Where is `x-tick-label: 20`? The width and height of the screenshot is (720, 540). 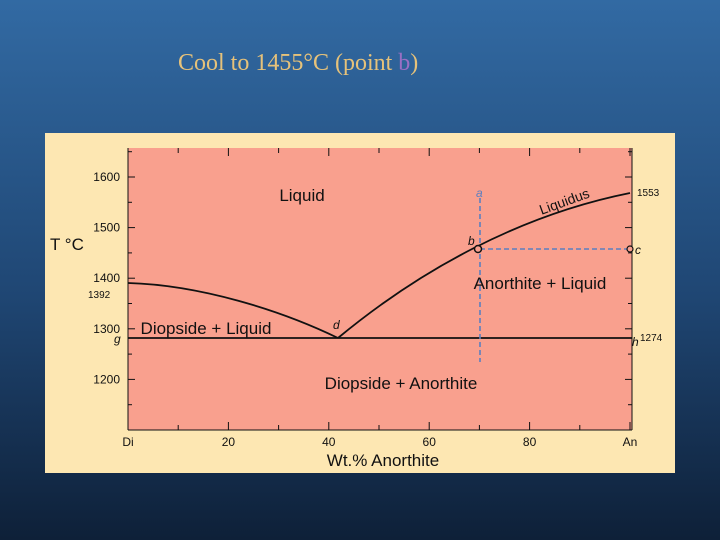 x-tick-label: 20 is located at coordinates (229, 442).